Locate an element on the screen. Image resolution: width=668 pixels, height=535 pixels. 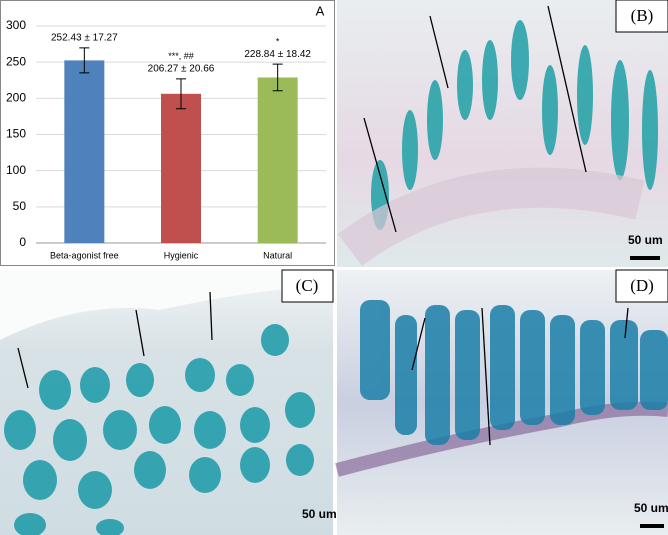
y-tick-label: 0 is located at coordinates (22, 242).